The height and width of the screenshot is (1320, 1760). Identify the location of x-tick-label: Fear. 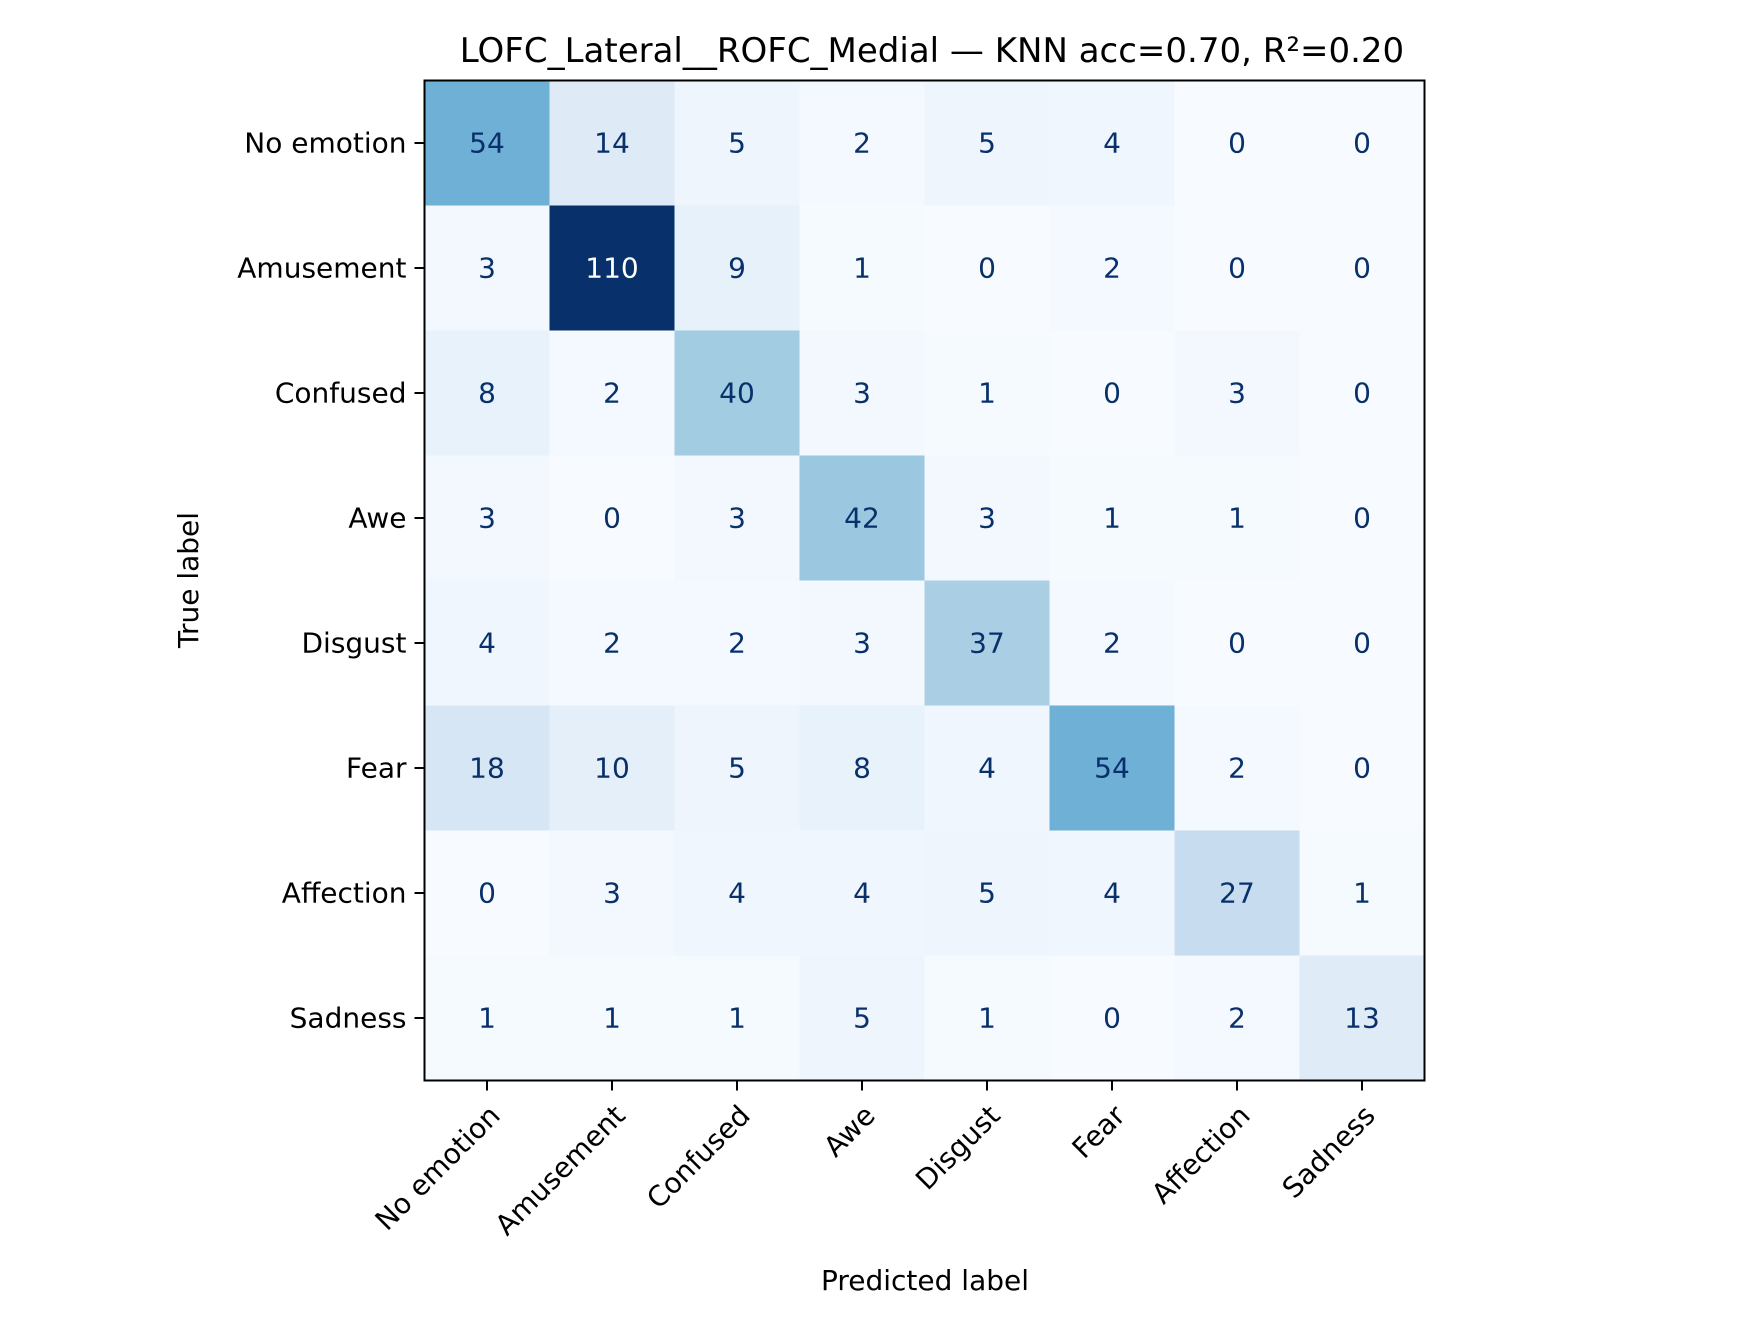
(1099, 1131).